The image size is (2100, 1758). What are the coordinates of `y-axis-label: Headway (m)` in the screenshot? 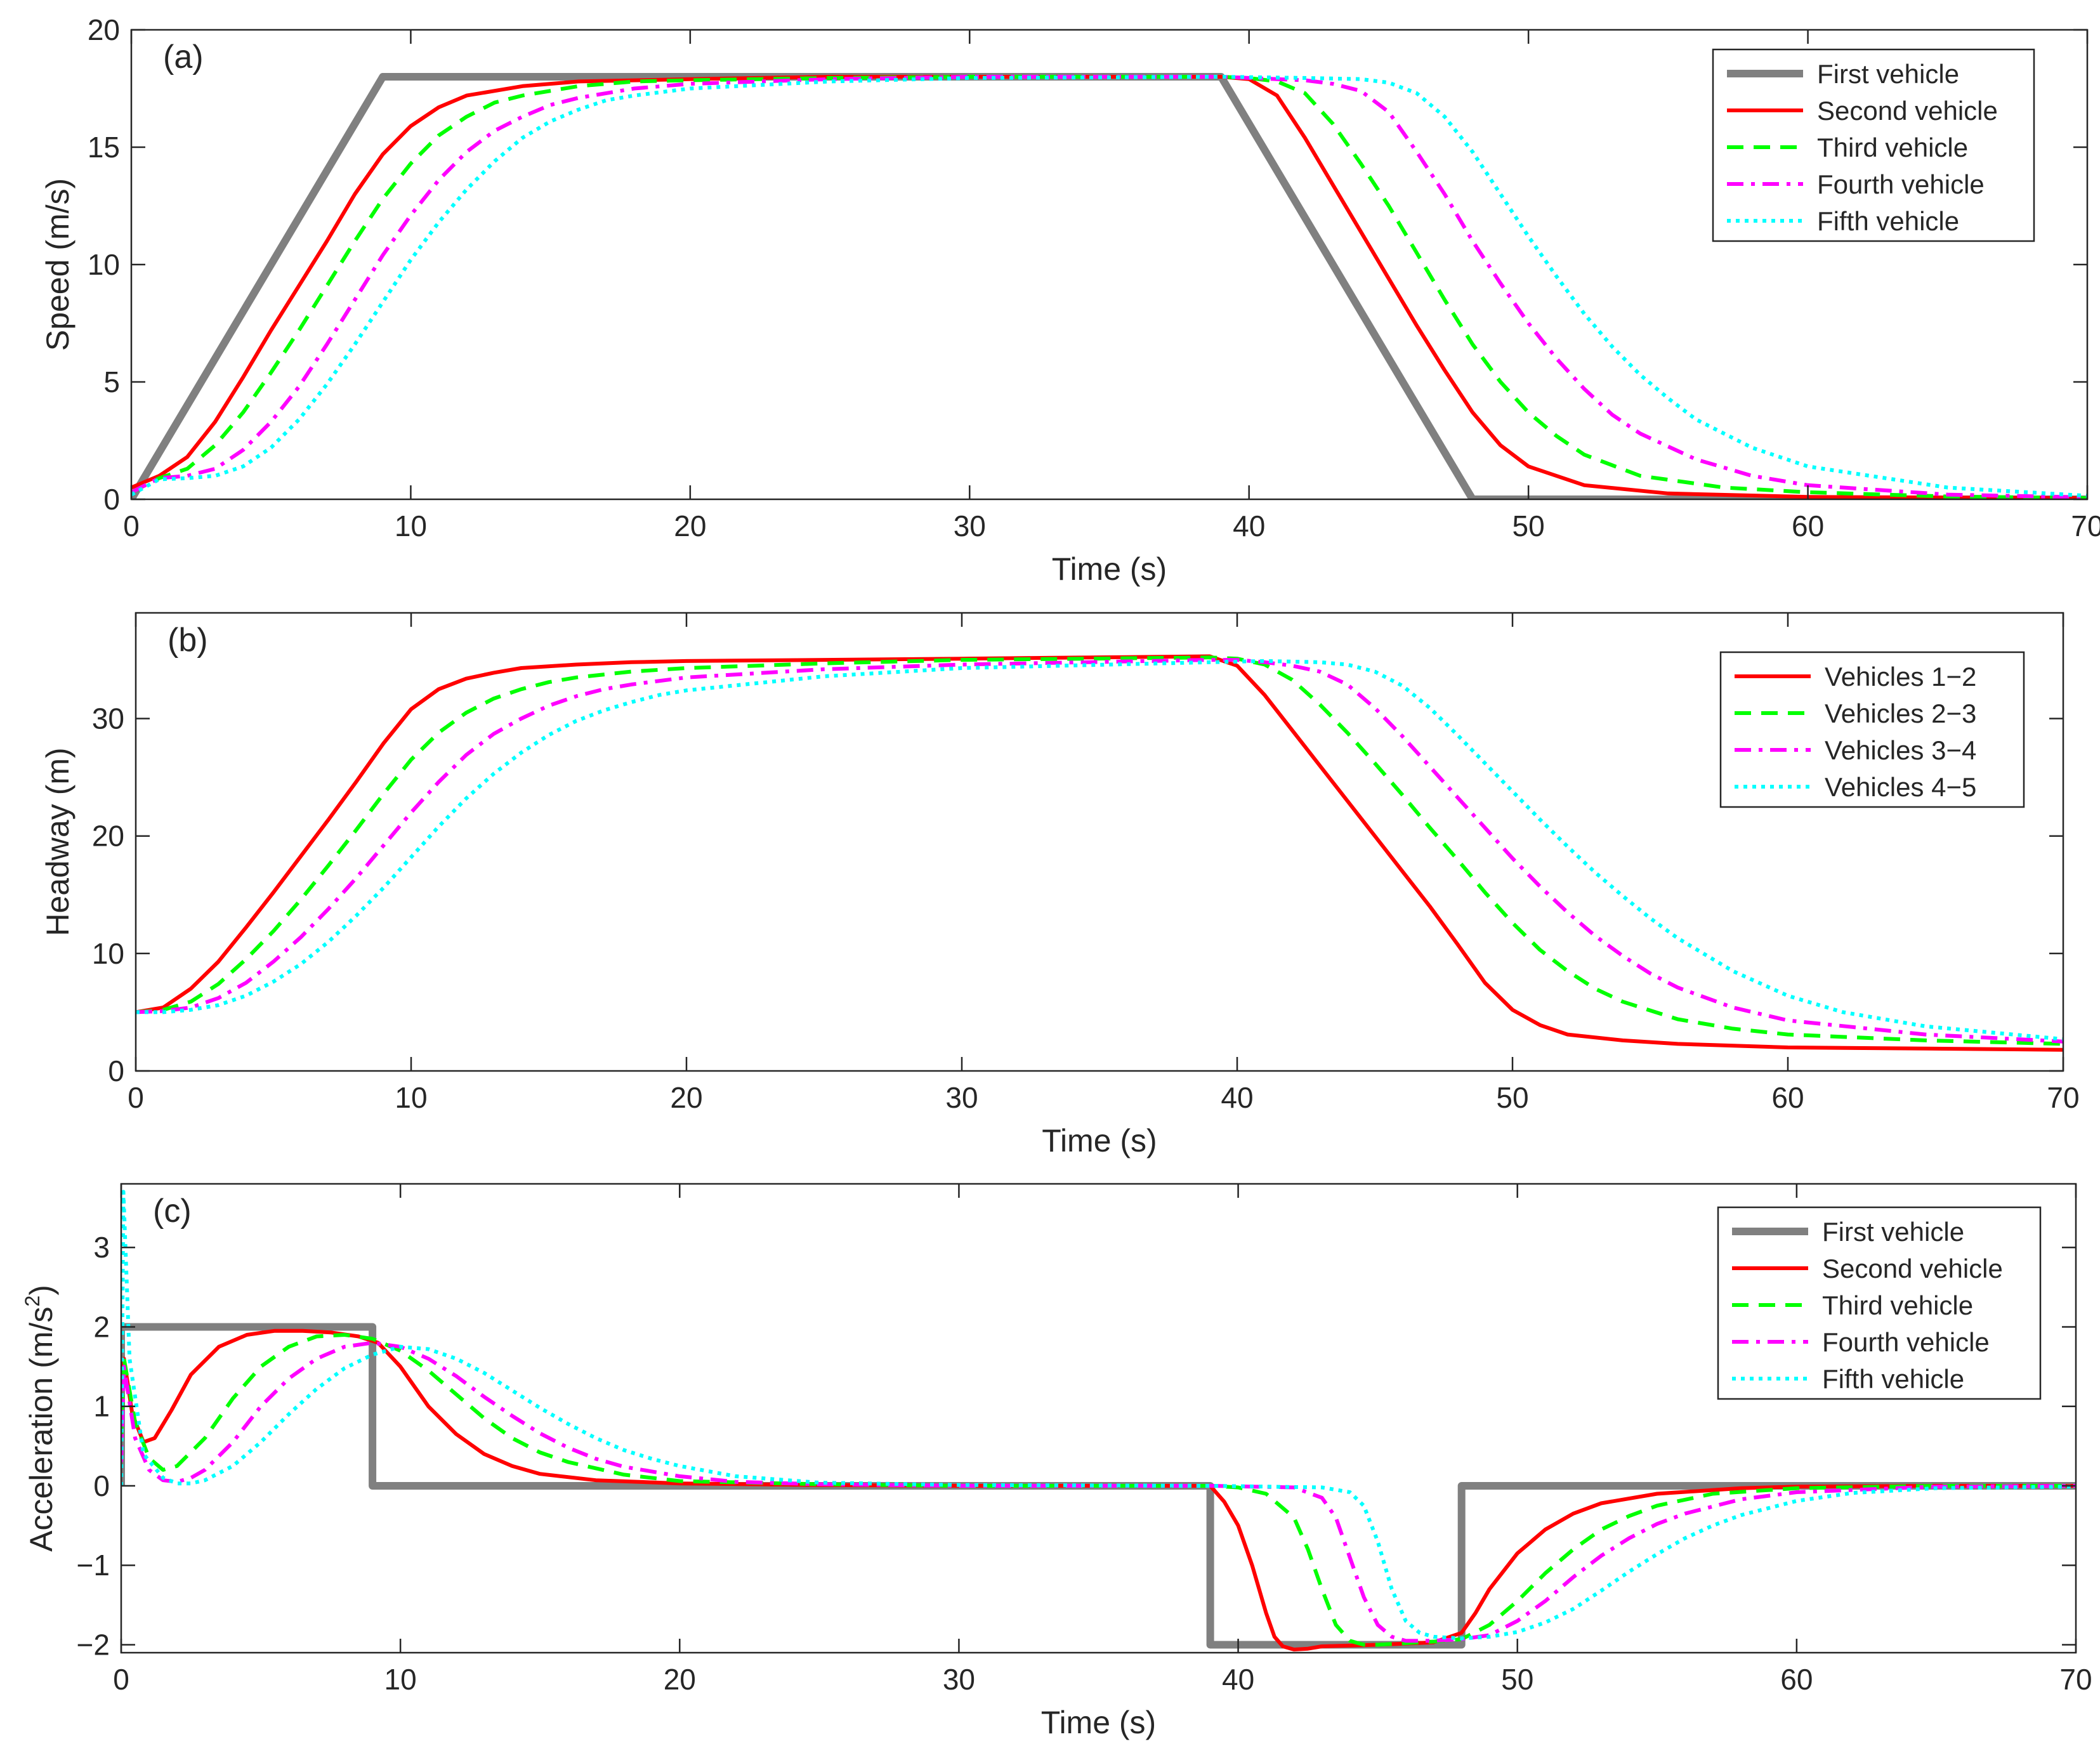 It's located at (57, 841).